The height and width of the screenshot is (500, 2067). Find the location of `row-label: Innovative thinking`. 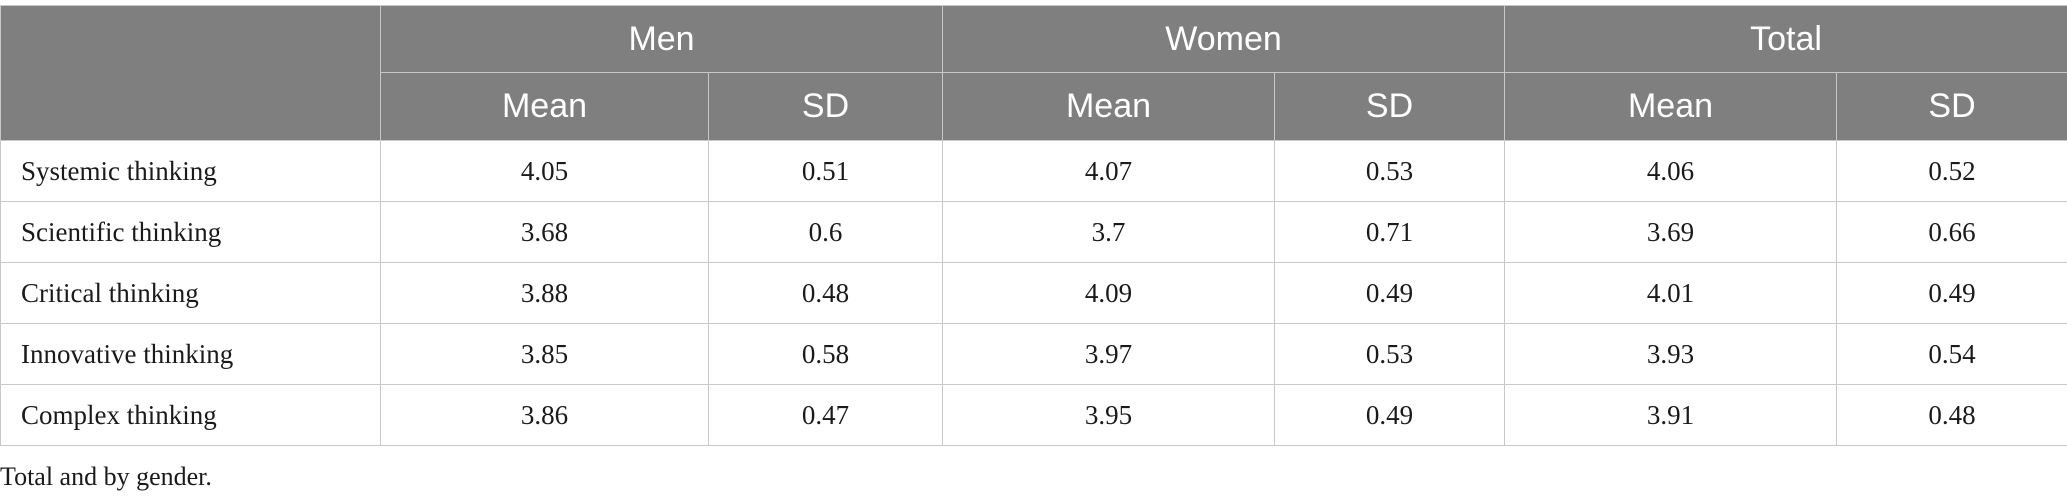

row-label: Innovative thinking is located at coordinates (190, 354).